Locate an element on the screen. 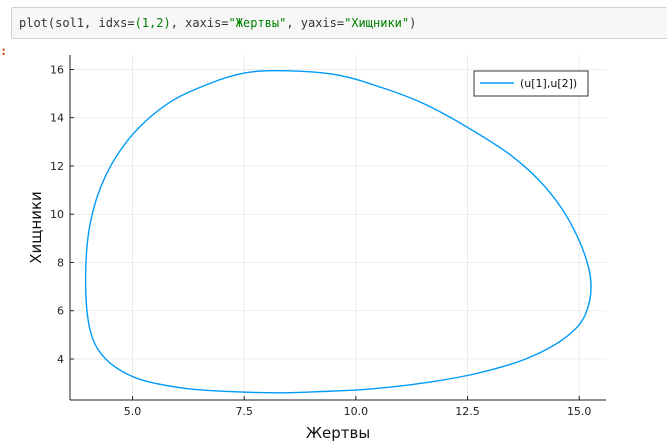 The height and width of the screenshot is (448, 667). x-tick-label: 12.5 is located at coordinates (467, 411).